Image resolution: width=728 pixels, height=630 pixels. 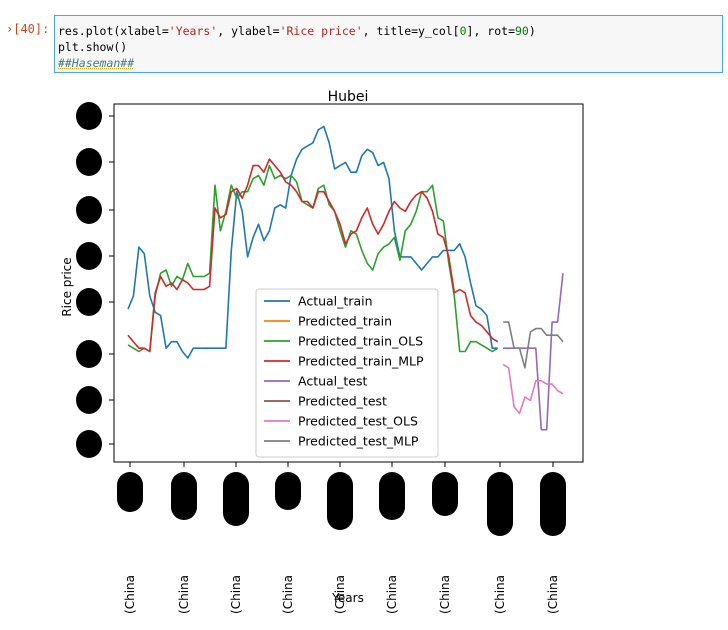 What do you see at coordinates (342, 401) in the screenshot?
I see `legend-entry: Predicted_test` at bounding box center [342, 401].